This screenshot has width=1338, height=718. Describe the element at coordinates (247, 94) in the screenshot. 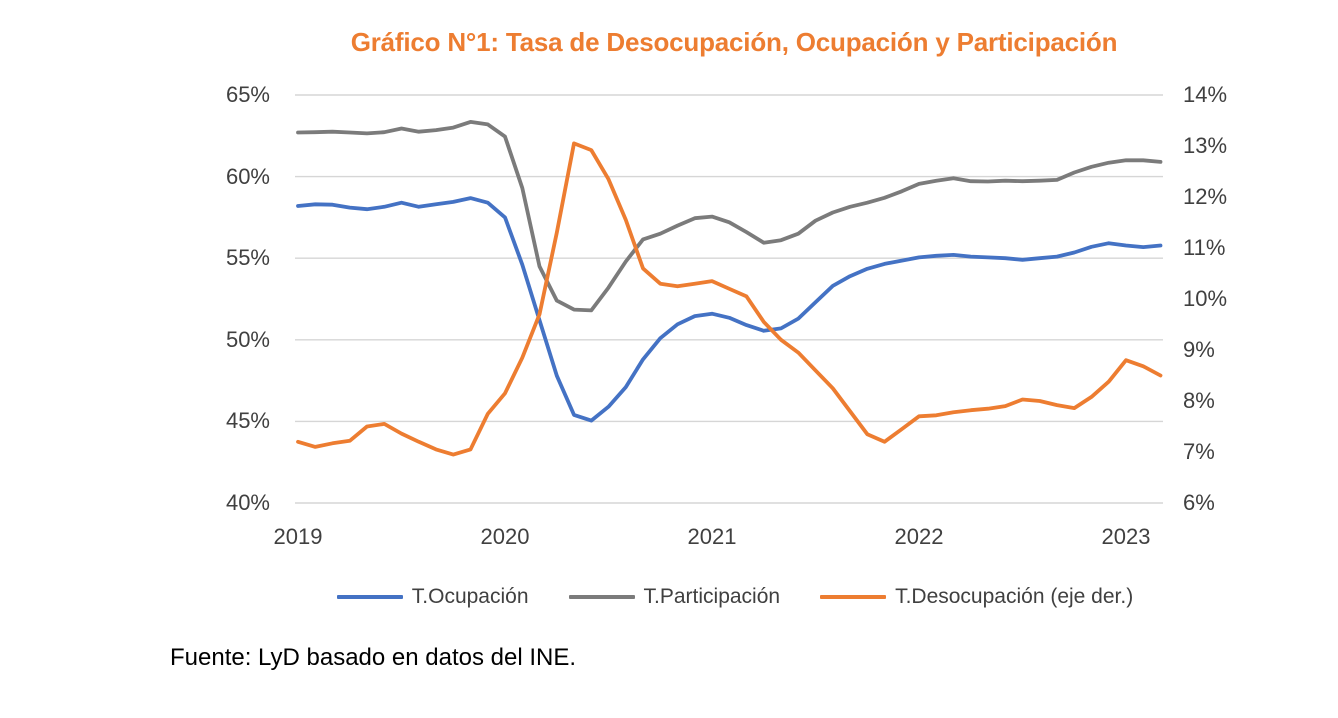

I see `y-axis-left-tick: 65%` at that location.